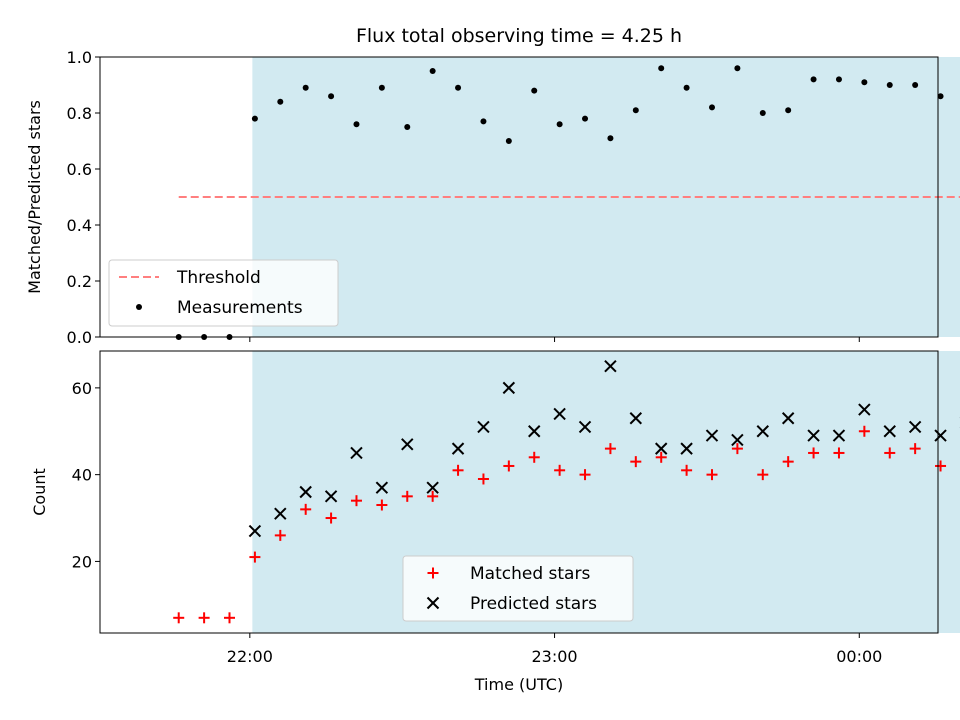 This screenshot has height=720, width=960. Describe the element at coordinates (139, 307) in the screenshot. I see `legend-measurement-swatch` at that location.